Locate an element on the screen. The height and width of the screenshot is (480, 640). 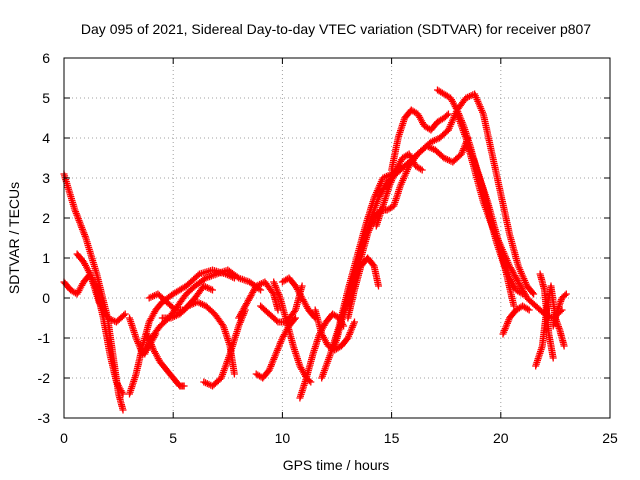
x-tick-label: 15 is located at coordinates (392, 438).